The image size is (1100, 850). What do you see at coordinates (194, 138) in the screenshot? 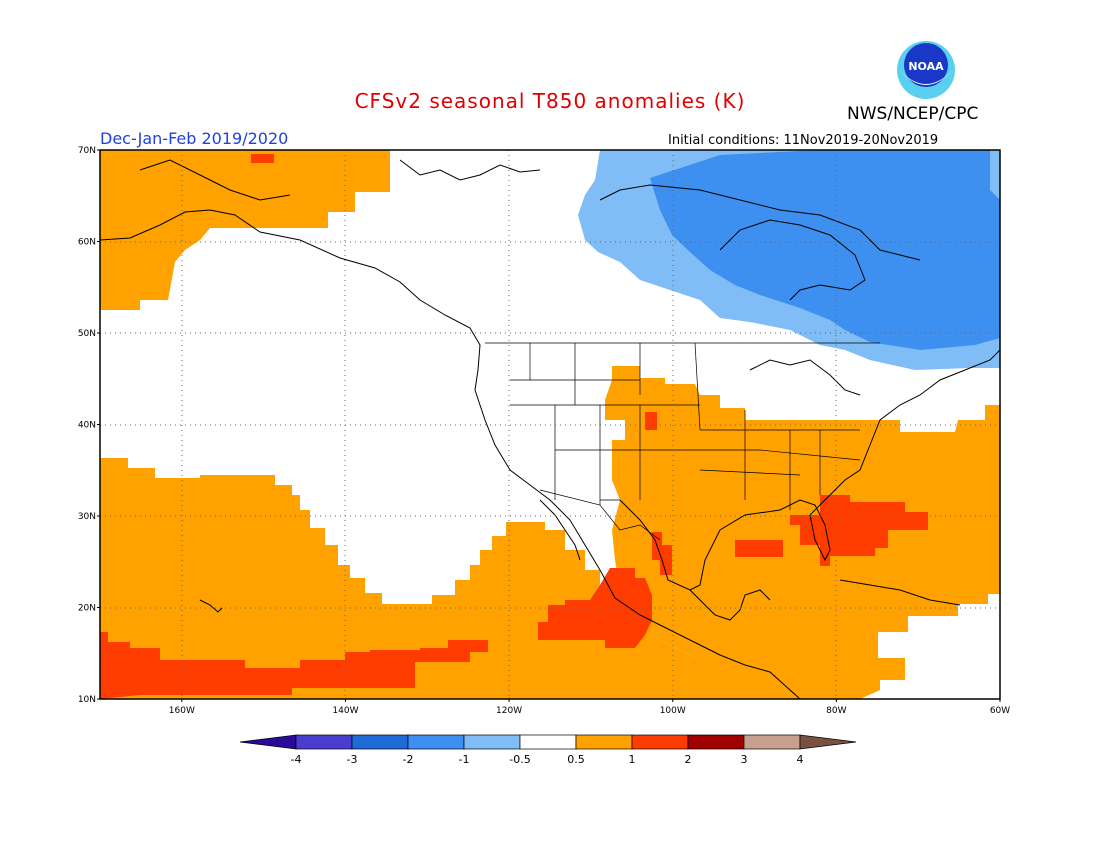
I see `season-label: Dec-Jan-Feb 2019/2020` at bounding box center [194, 138].